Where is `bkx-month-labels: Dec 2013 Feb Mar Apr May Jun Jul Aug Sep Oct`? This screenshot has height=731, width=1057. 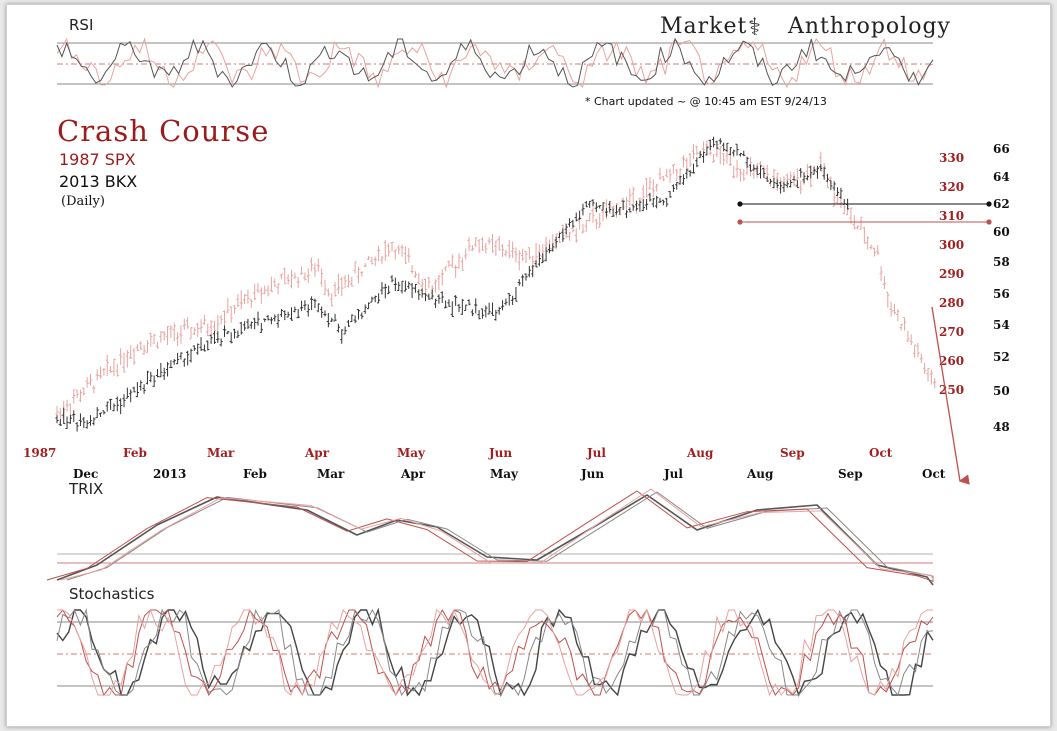
bkx-month-labels: Dec 2013 Feb Mar Apr May Jun Jul Aug Sep Oct is located at coordinates (509, 474).